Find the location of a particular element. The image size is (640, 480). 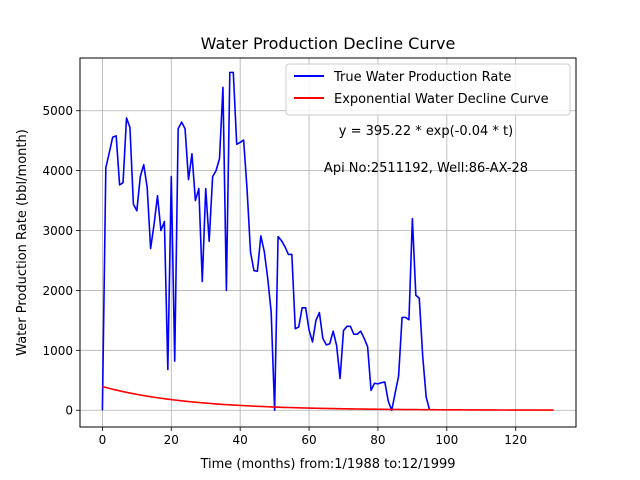

y-tick-label: 5000 is located at coordinates (57, 111).